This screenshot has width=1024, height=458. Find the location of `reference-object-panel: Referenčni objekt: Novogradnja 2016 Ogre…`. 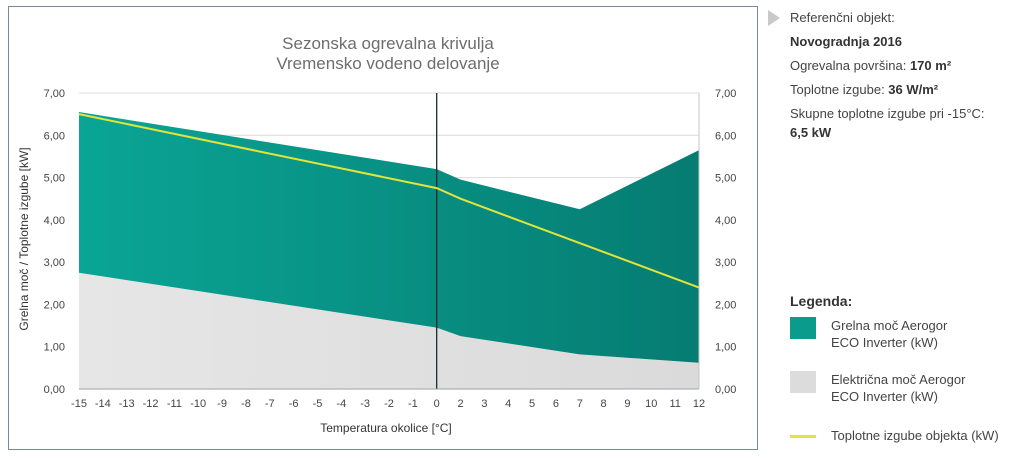

reference-object-panel: Referenčni objekt: Novogradnja 2016 Ogre… is located at coordinates (894, 75).